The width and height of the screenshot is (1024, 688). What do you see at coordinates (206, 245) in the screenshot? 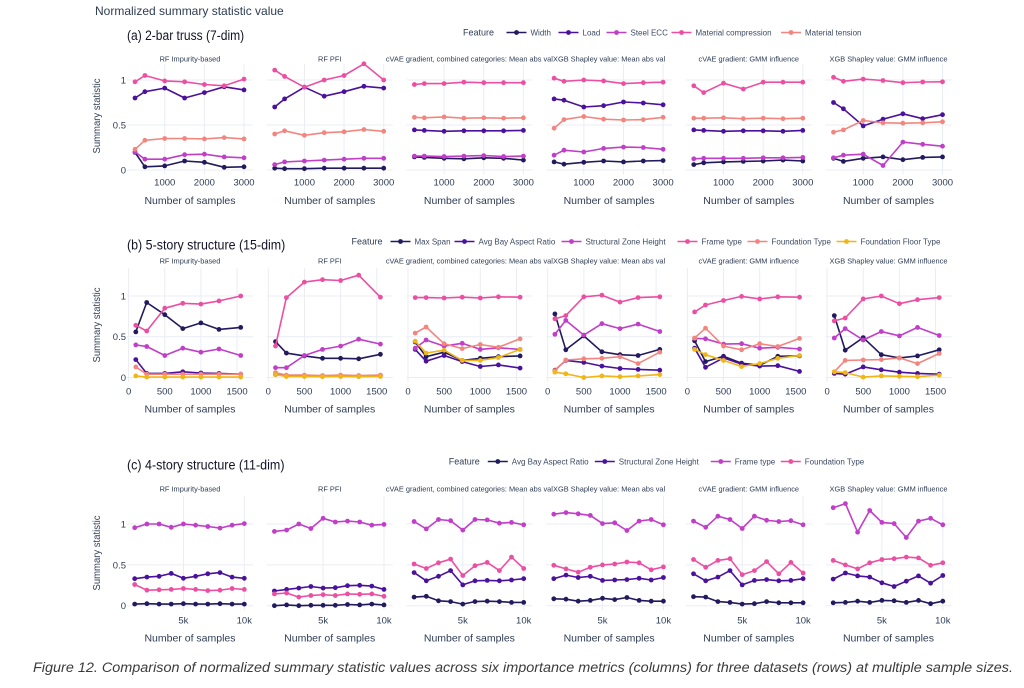
I see `svg-text: (b) 5-story structure (15-dim)` at bounding box center [206, 245].